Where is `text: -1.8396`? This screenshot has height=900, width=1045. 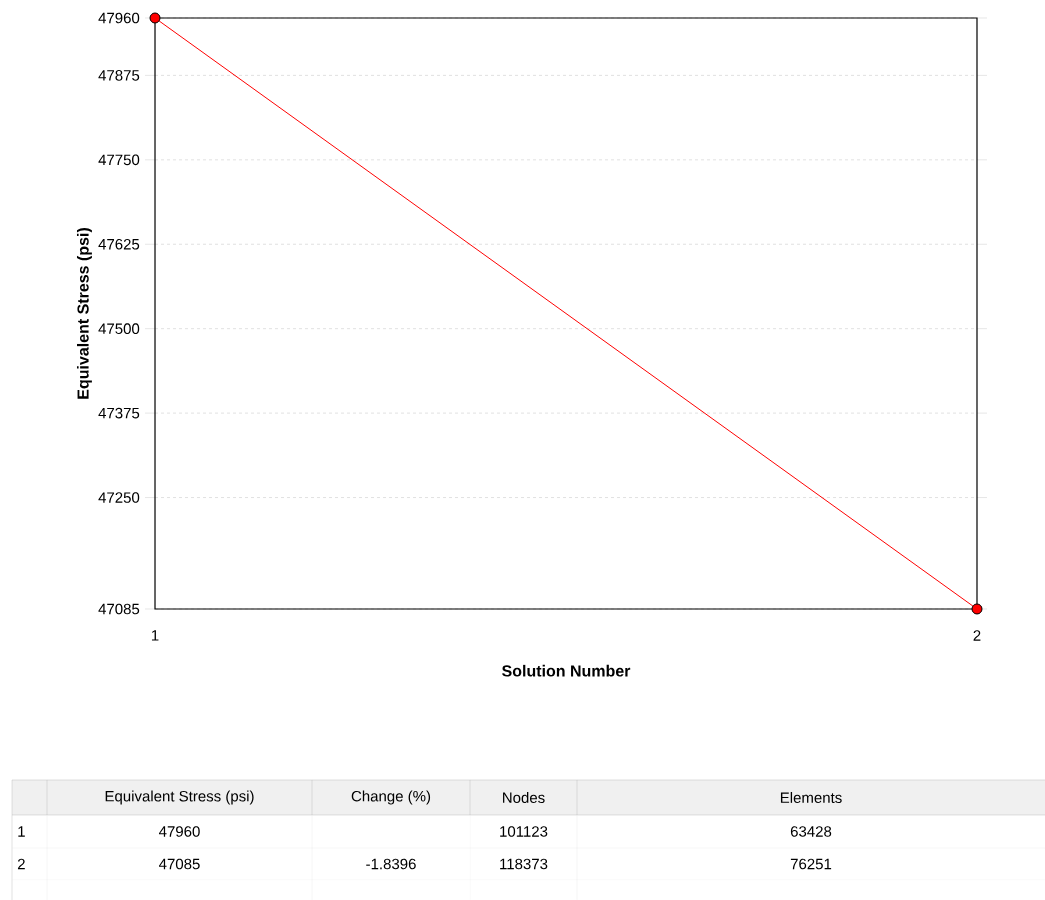 text: -1.8396 is located at coordinates (391, 864).